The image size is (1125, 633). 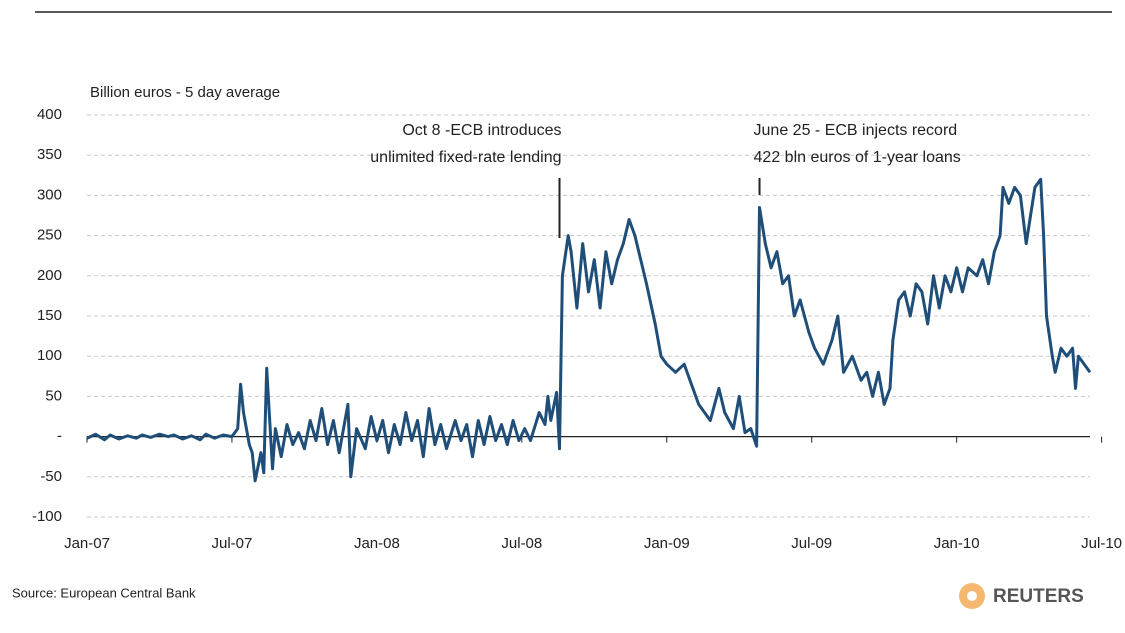 What do you see at coordinates (51, 476) in the screenshot?
I see `y-tick-label: -50` at bounding box center [51, 476].